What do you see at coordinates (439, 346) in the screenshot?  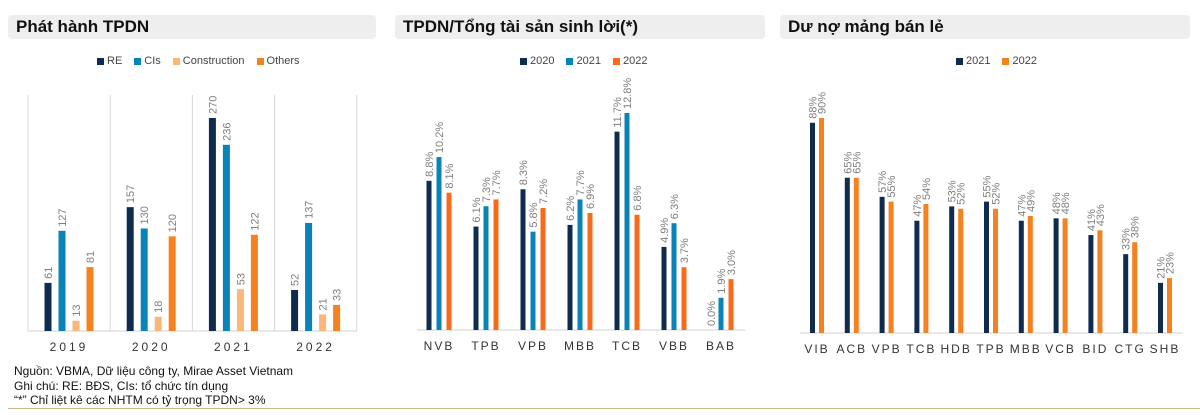 I see `x-tick-label: NVB` at bounding box center [439, 346].